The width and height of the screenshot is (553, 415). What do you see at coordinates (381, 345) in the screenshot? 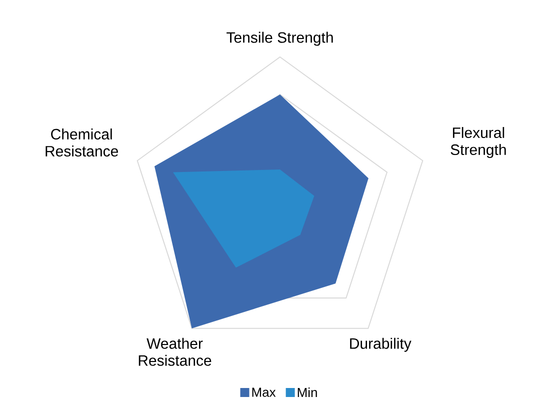
I see `spoke-label: Durability` at bounding box center [381, 345].